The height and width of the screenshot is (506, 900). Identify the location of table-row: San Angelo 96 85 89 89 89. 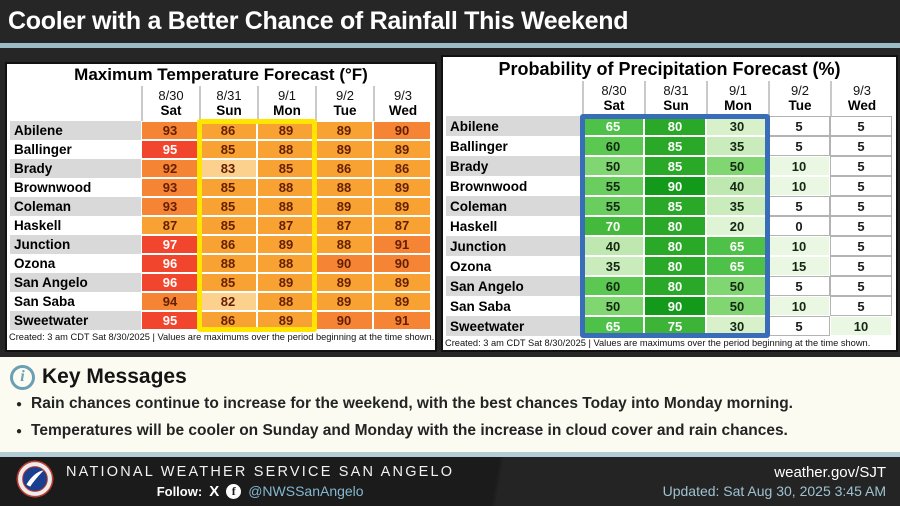
(222, 282).